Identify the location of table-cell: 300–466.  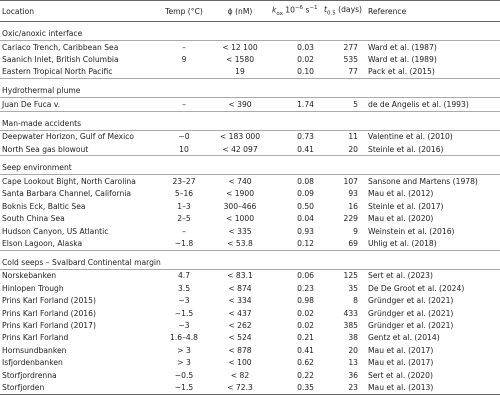
(240, 206).